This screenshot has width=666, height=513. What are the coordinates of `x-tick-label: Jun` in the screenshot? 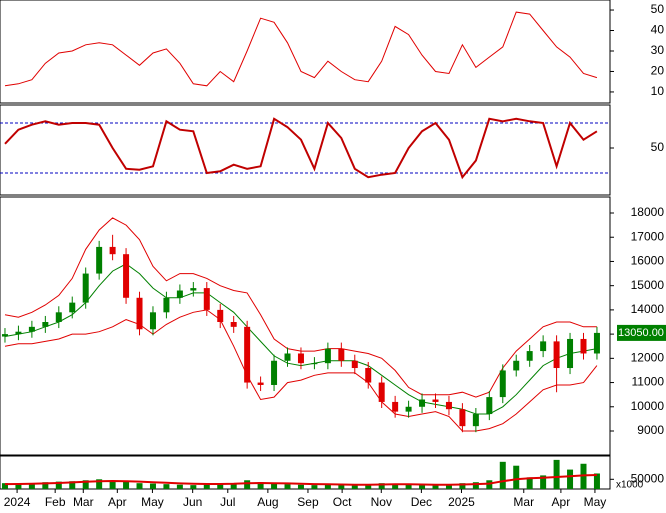 It's located at (192, 502).